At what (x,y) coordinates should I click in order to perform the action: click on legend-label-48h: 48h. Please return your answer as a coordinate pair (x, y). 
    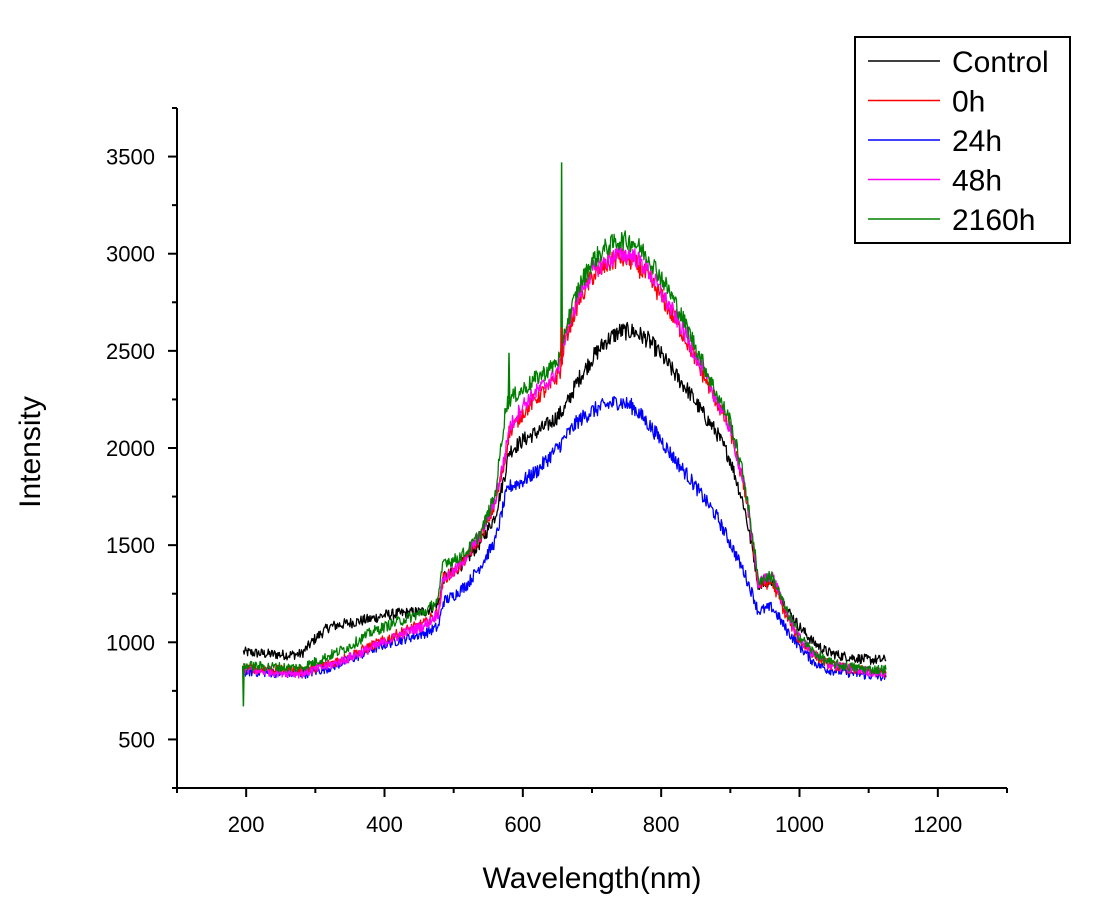
    Looking at the image, I should click on (977, 181).